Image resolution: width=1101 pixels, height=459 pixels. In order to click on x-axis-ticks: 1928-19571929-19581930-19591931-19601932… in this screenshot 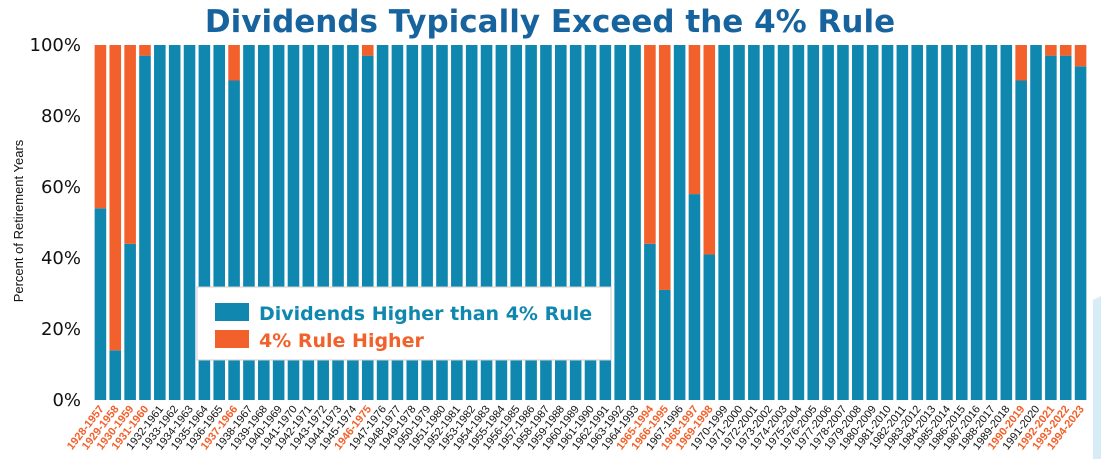, I will do `click(576, 428)`.